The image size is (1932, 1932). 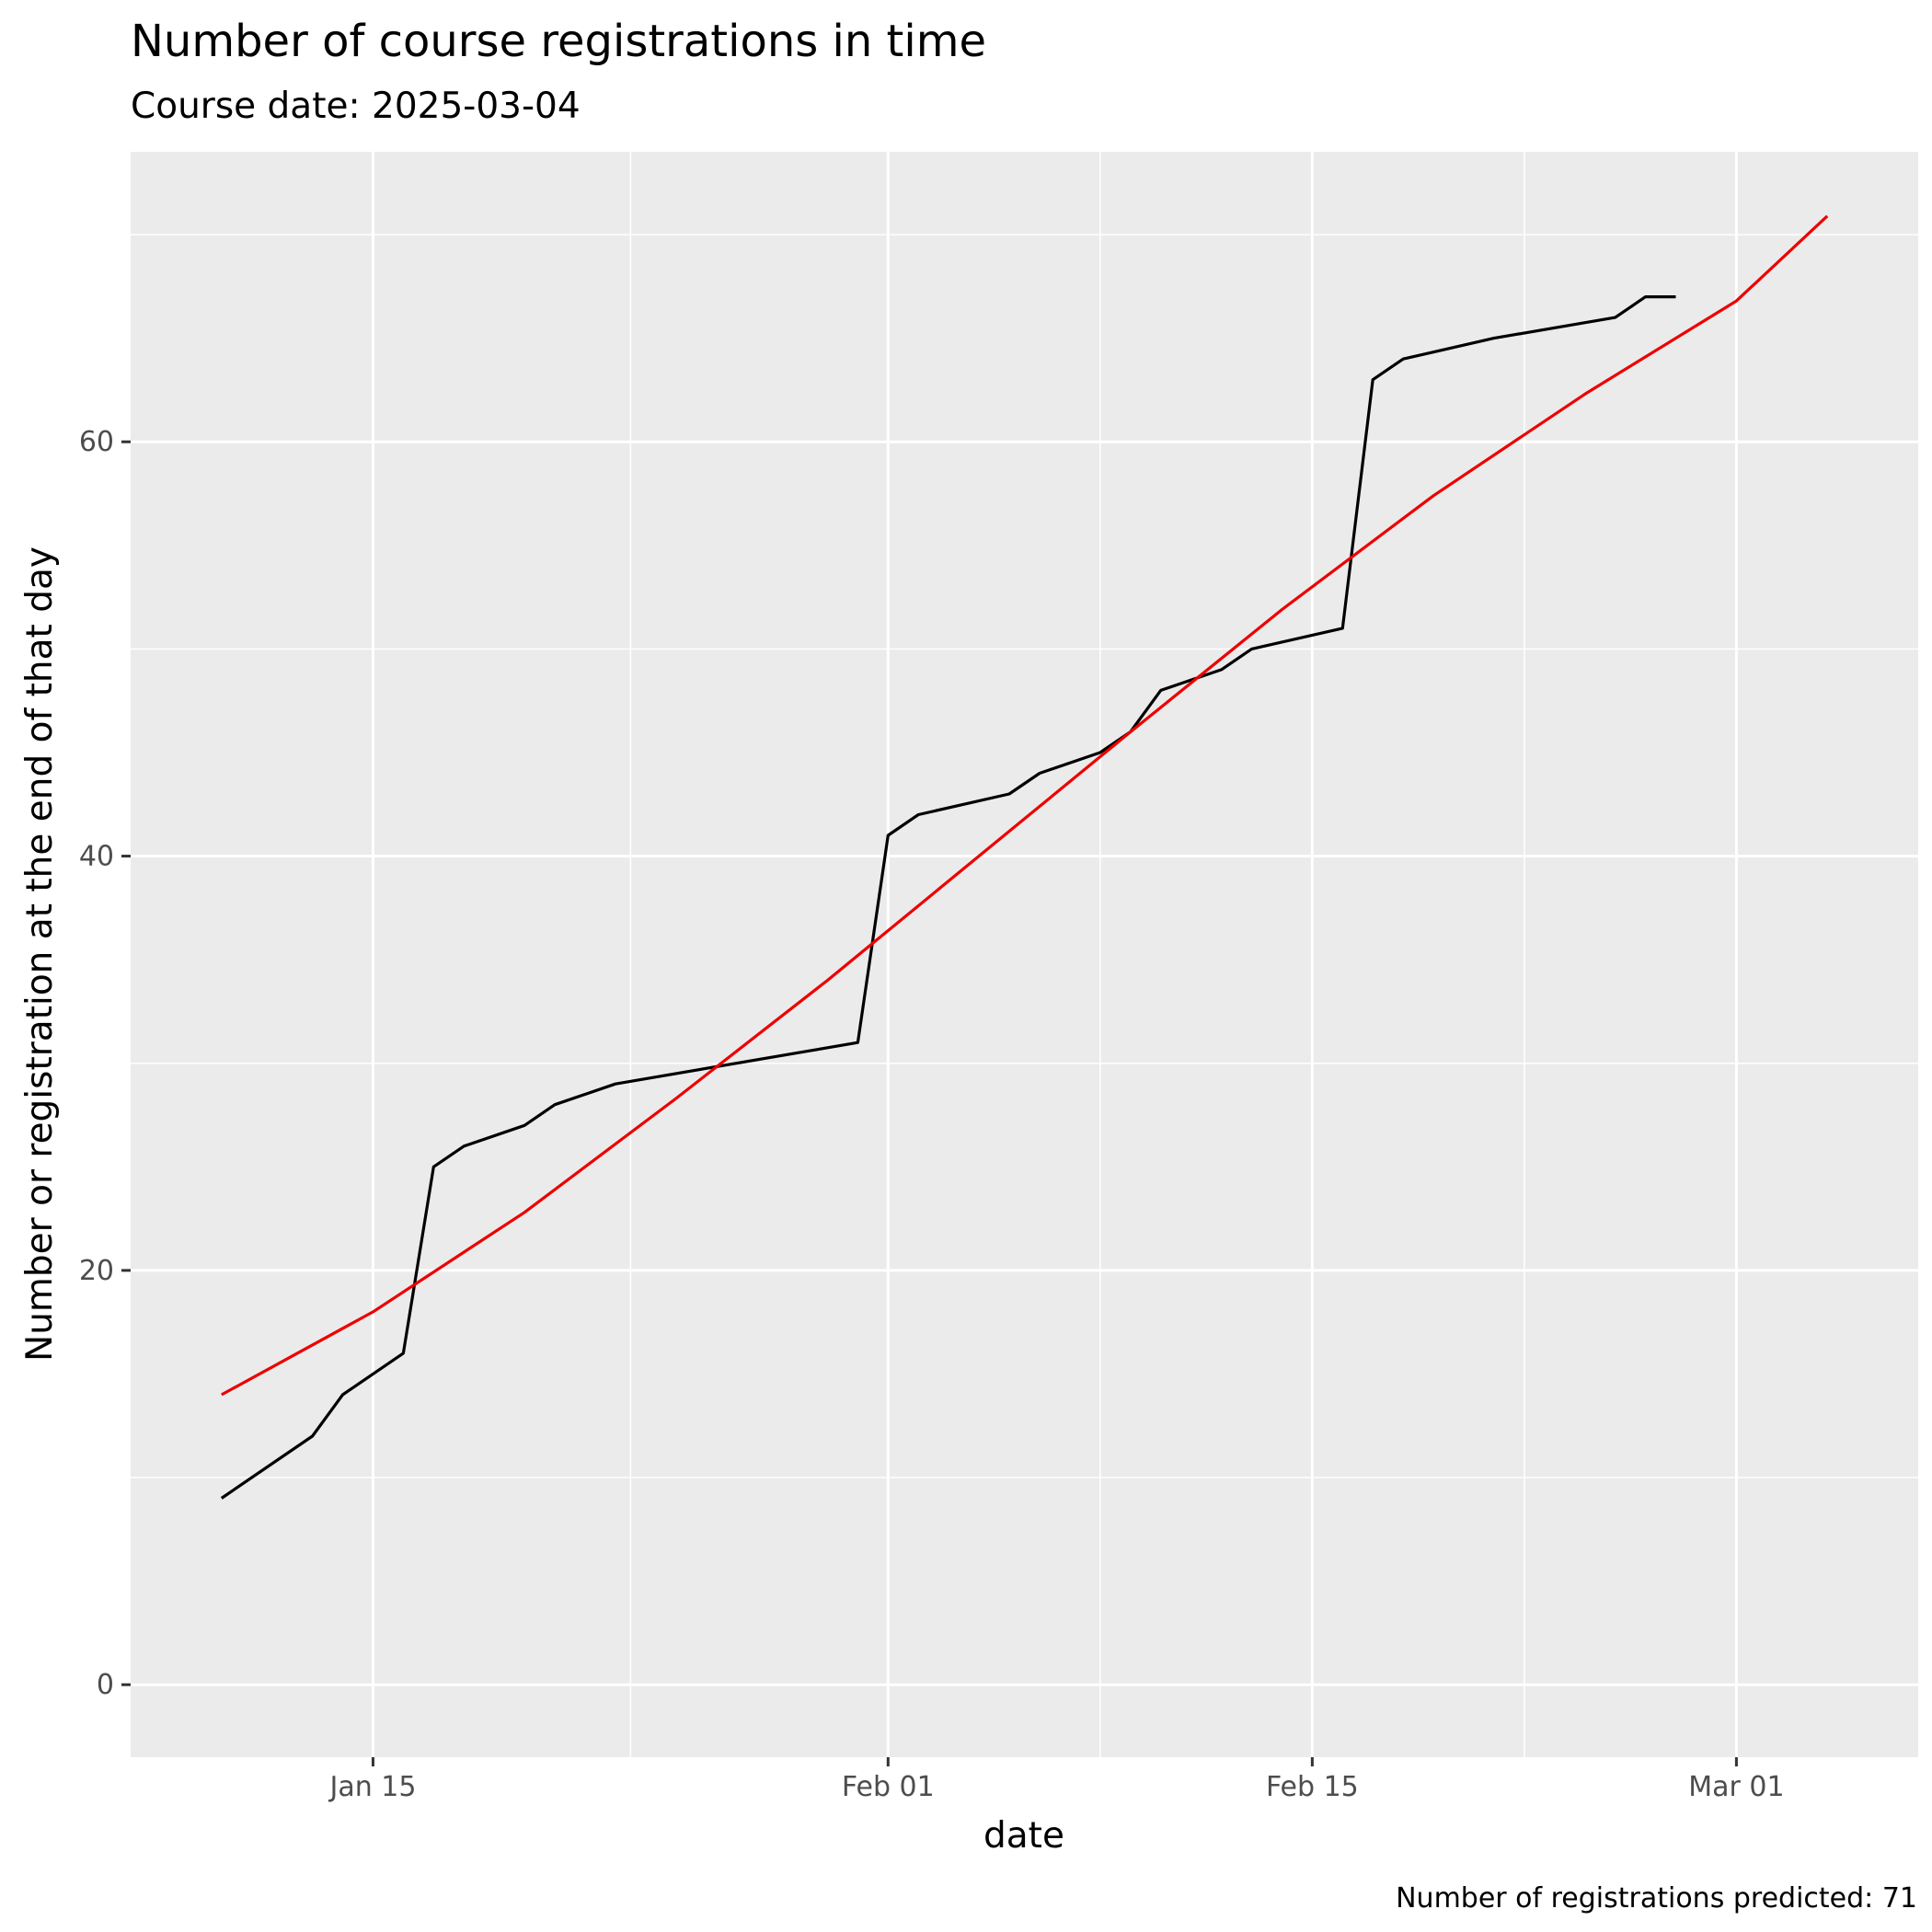 What do you see at coordinates (356, 106) in the screenshot?
I see `chart-subtitle: Course date: 2025-03-04` at bounding box center [356, 106].